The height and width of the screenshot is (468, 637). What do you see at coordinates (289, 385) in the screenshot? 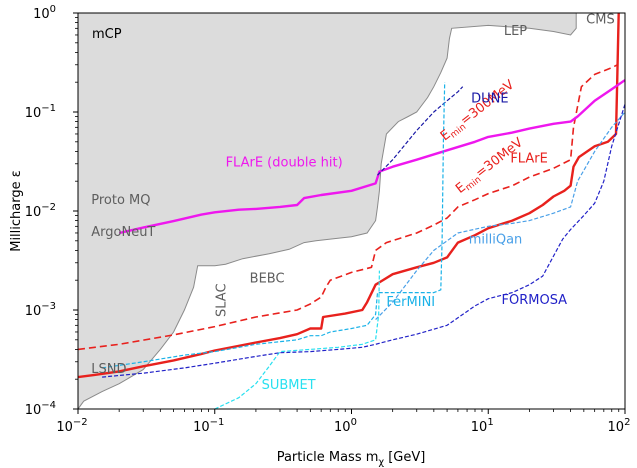
I see `series-label-submet: SUBMET` at bounding box center [289, 385].